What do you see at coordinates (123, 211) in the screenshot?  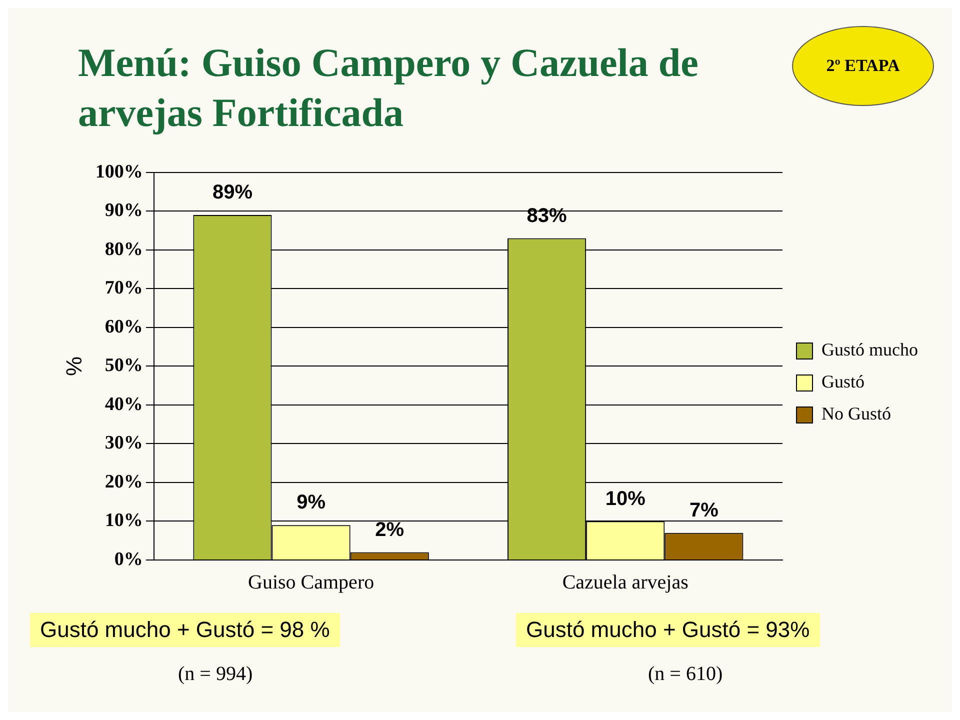 I see `y-tick-label: 90%` at bounding box center [123, 211].